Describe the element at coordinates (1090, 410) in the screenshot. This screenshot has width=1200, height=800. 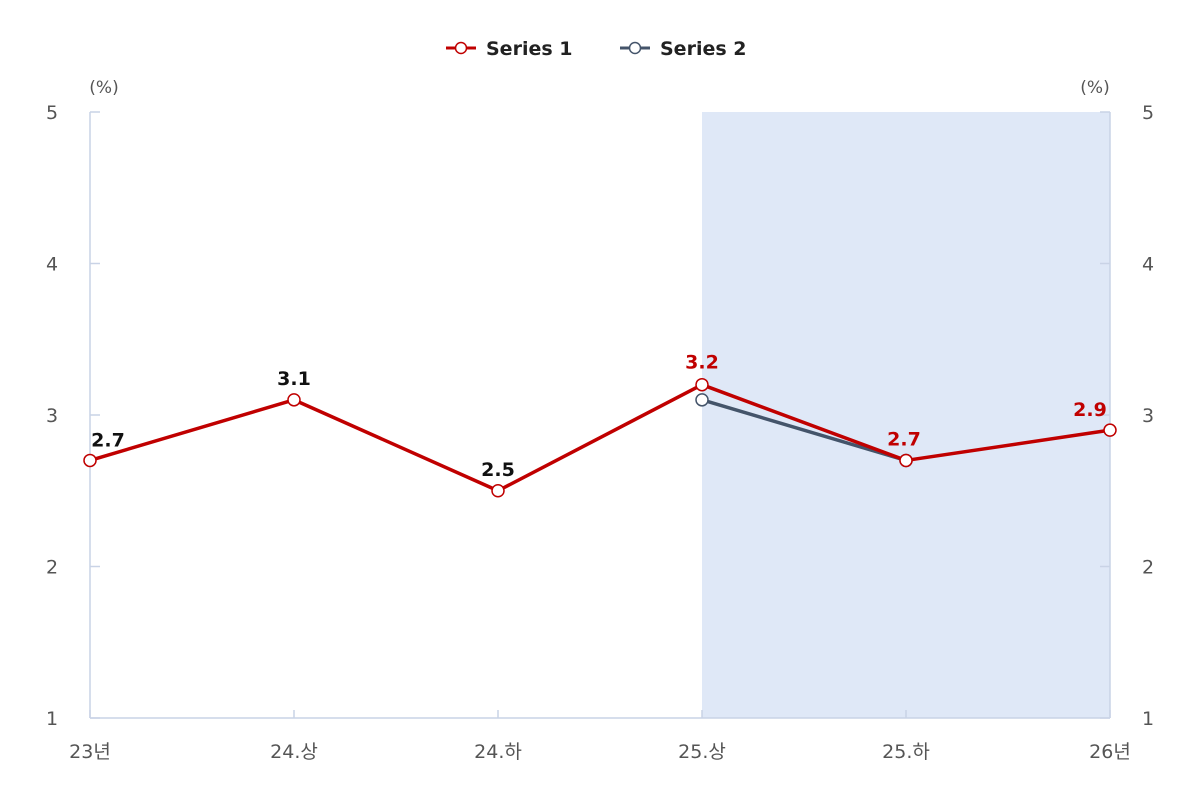
I see `series-1-data-label: 2.9` at that location.